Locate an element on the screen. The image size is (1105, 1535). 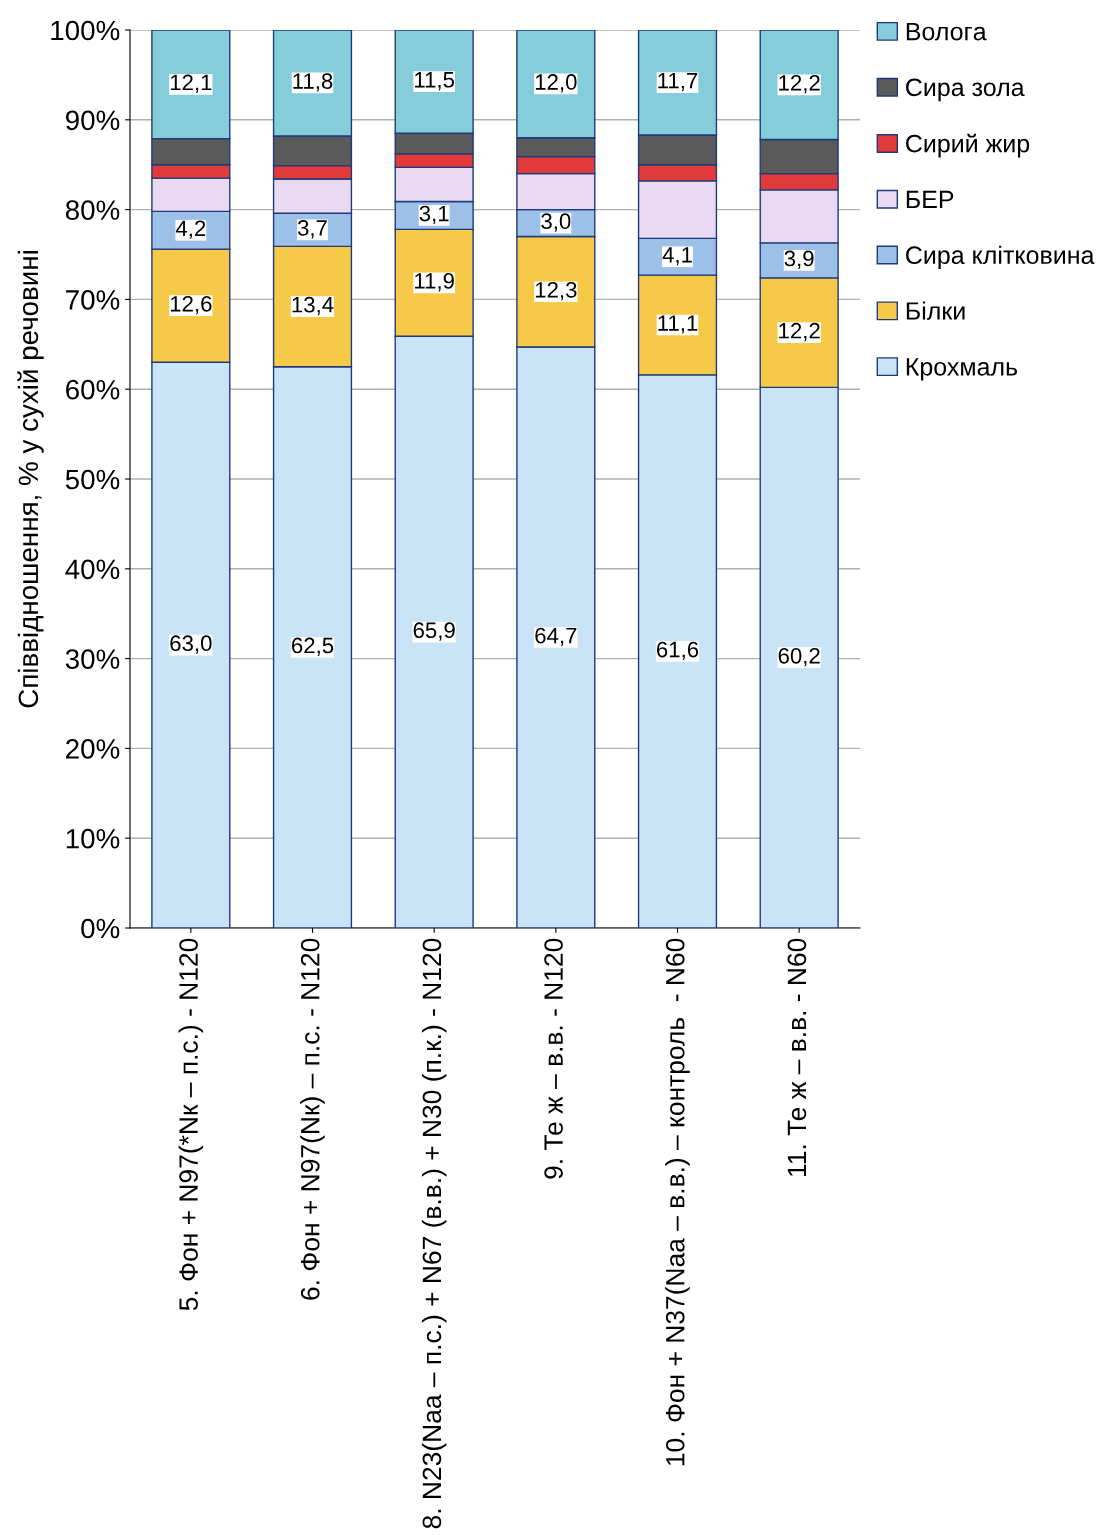
x-tick-label: 6. Фон + N97(Nк) – п.с. - N120 is located at coordinates (312, 1119).